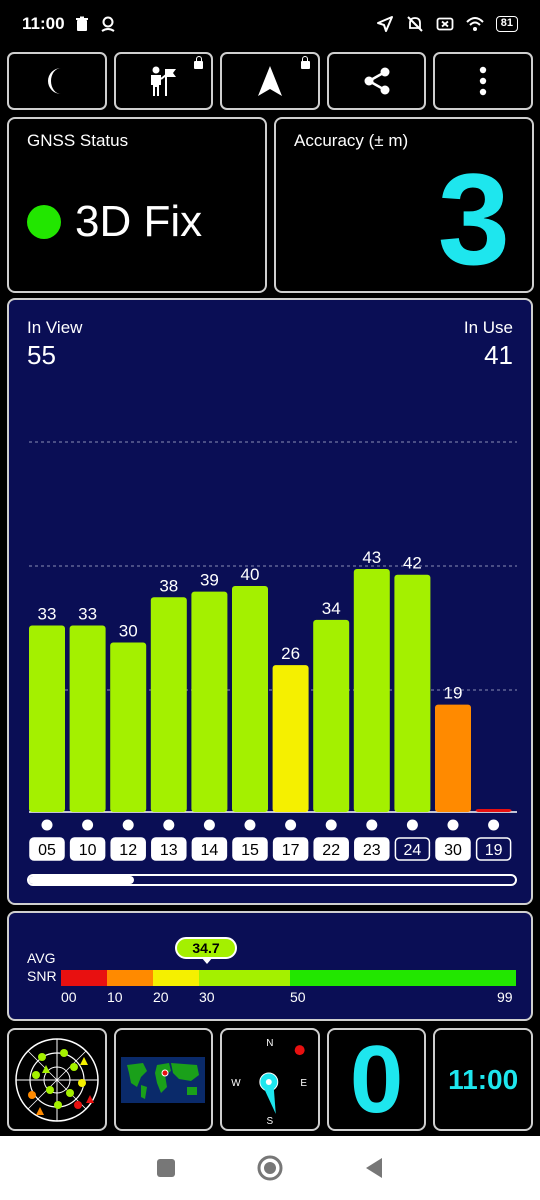 This screenshot has height=1200, width=540. What do you see at coordinates (376, 1079) in the screenshot?
I see `satellites-count-tile: 0` at bounding box center [376, 1079].